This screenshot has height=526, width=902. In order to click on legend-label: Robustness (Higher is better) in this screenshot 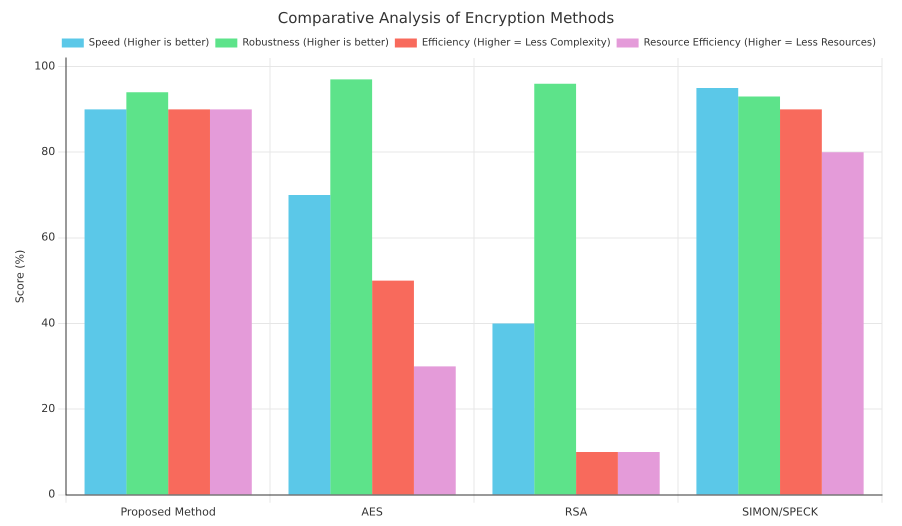, I will do `click(315, 43)`.